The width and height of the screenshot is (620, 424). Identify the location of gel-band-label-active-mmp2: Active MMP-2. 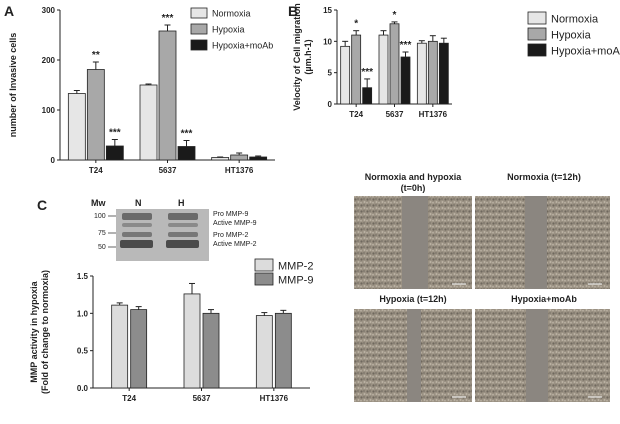
(235, 244).